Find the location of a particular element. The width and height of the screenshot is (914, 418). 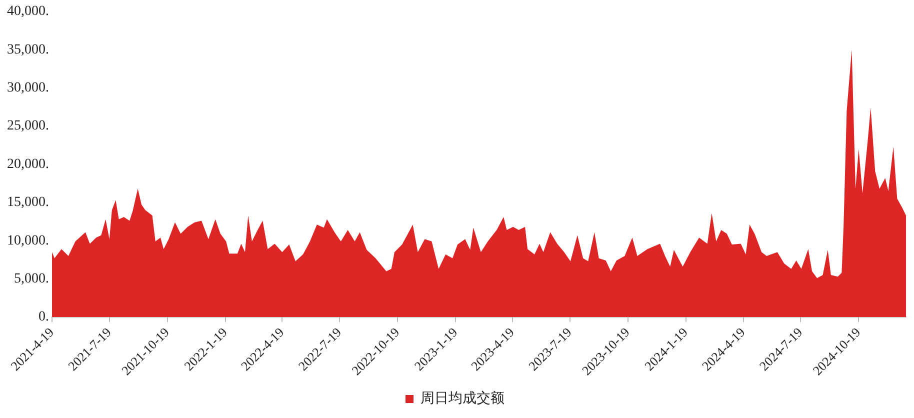

y-tick-label: 10,000. is located at coordinates (28, 240).